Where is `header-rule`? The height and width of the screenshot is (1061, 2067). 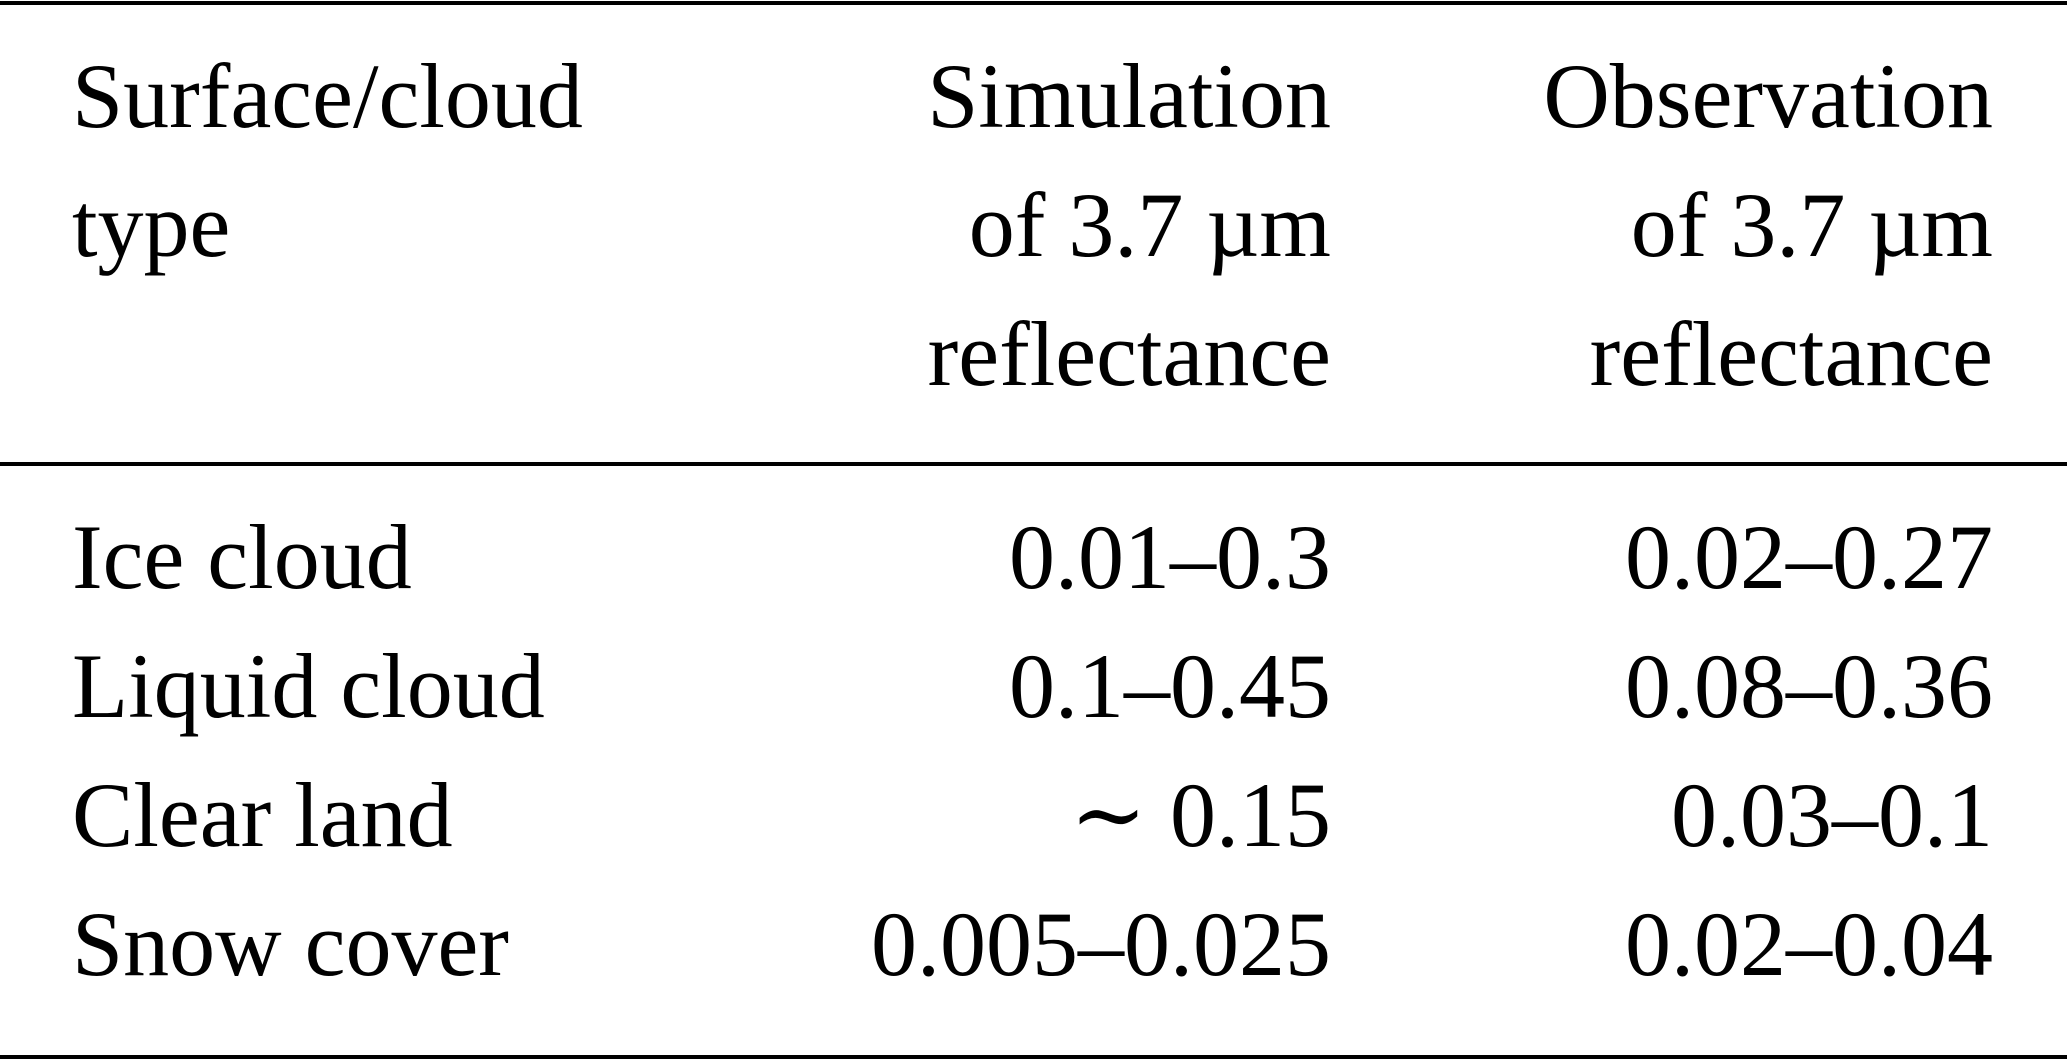 header-rule is located at coordinates (1033, 464).